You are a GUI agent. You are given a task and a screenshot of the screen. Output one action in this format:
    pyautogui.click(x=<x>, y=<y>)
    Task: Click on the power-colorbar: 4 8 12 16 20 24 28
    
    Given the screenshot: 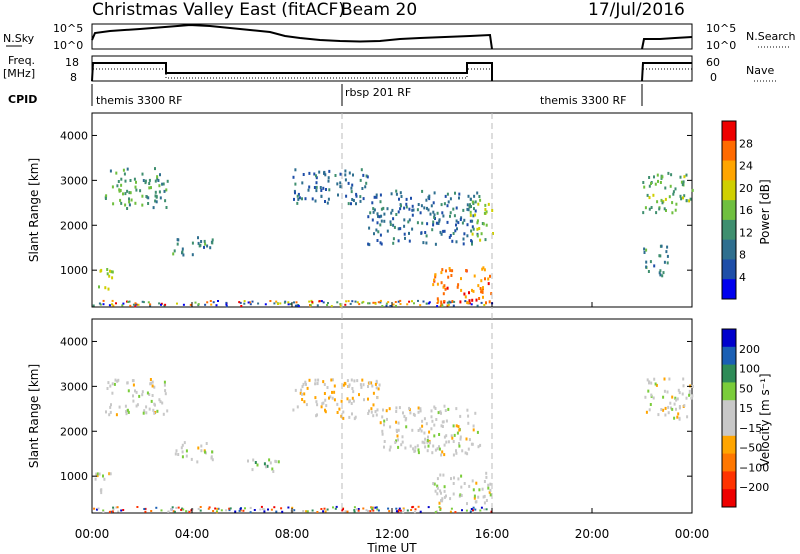 What is the action you would take?
    pyautogui.click(x=737, y=210)
    